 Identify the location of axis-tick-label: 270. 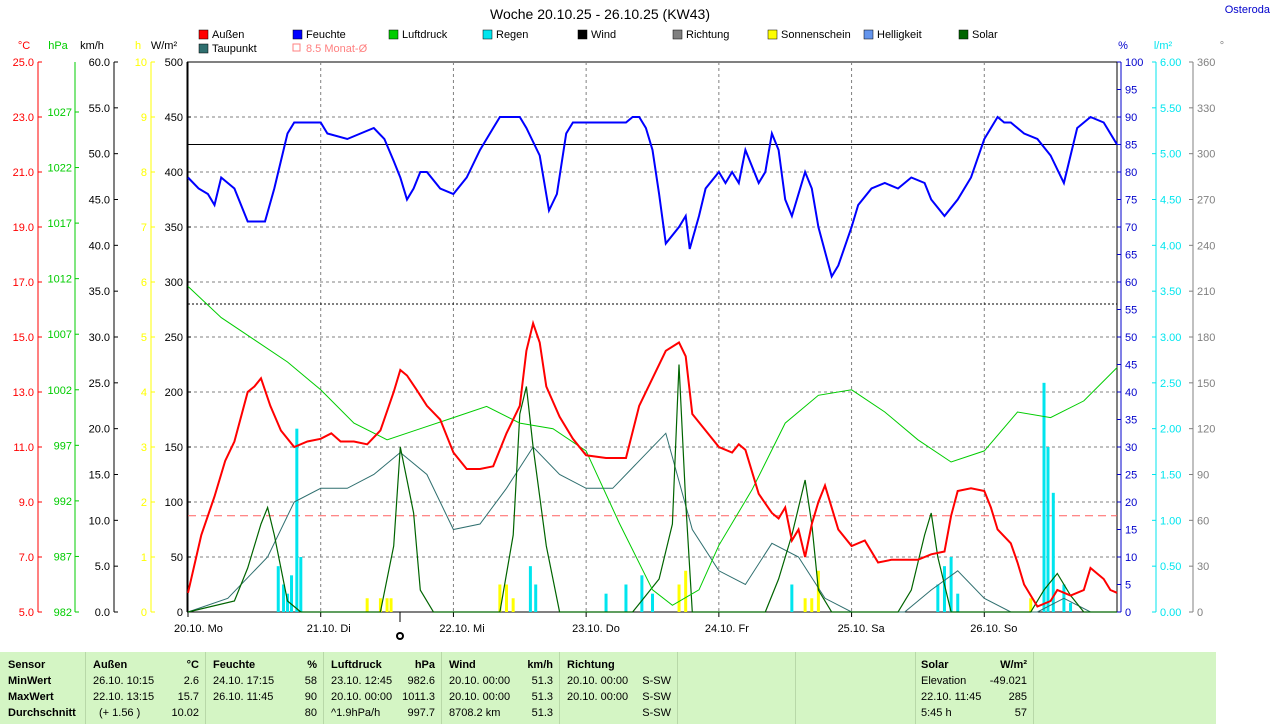
(1206, 201).